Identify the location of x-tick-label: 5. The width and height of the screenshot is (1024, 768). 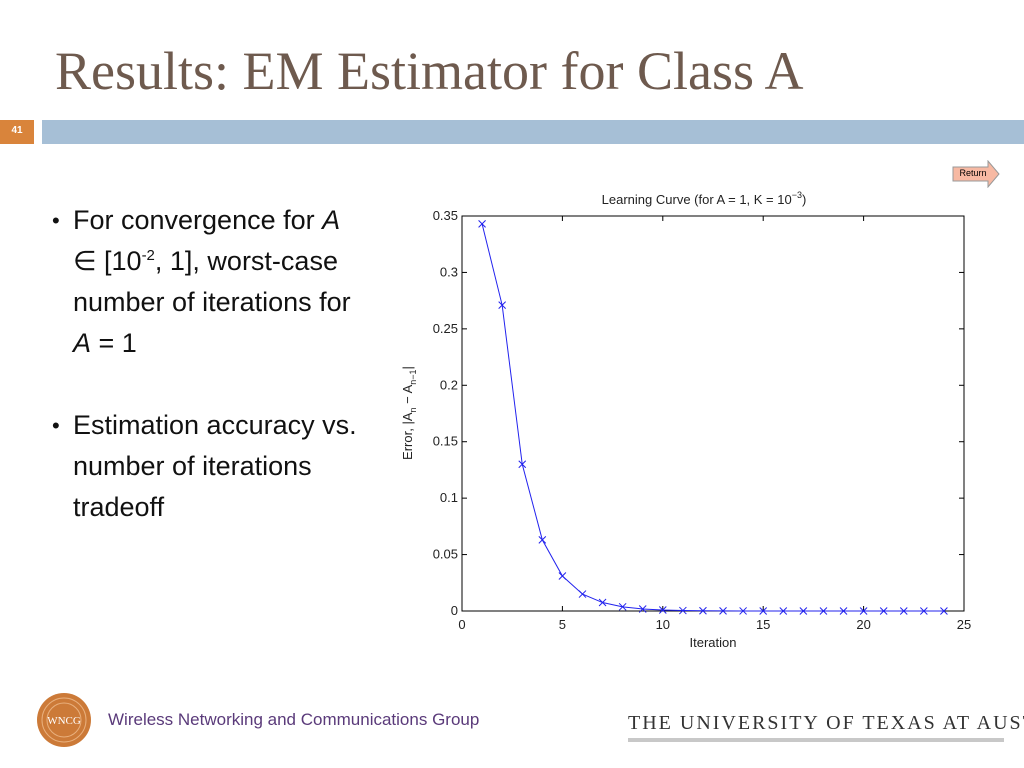
(562, 624).